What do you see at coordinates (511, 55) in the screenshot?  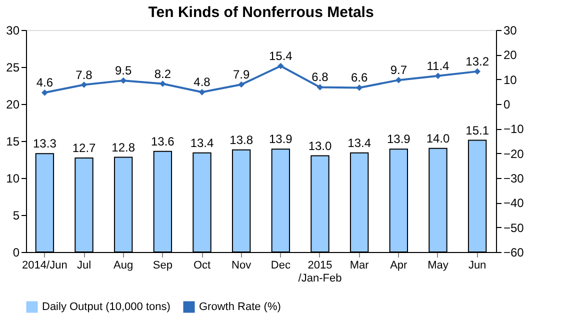 I see `y2-tick-label: 20` at bounding box center [511, 55].